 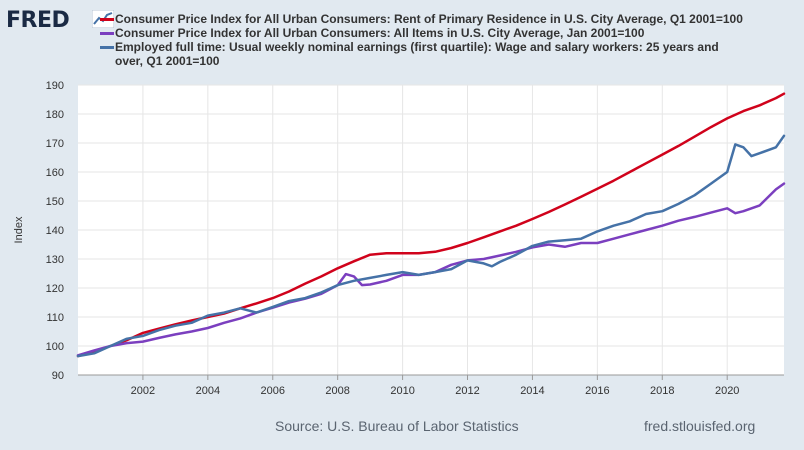 I want to click on x-tick-label: 2006, so click(x=273, y=391).